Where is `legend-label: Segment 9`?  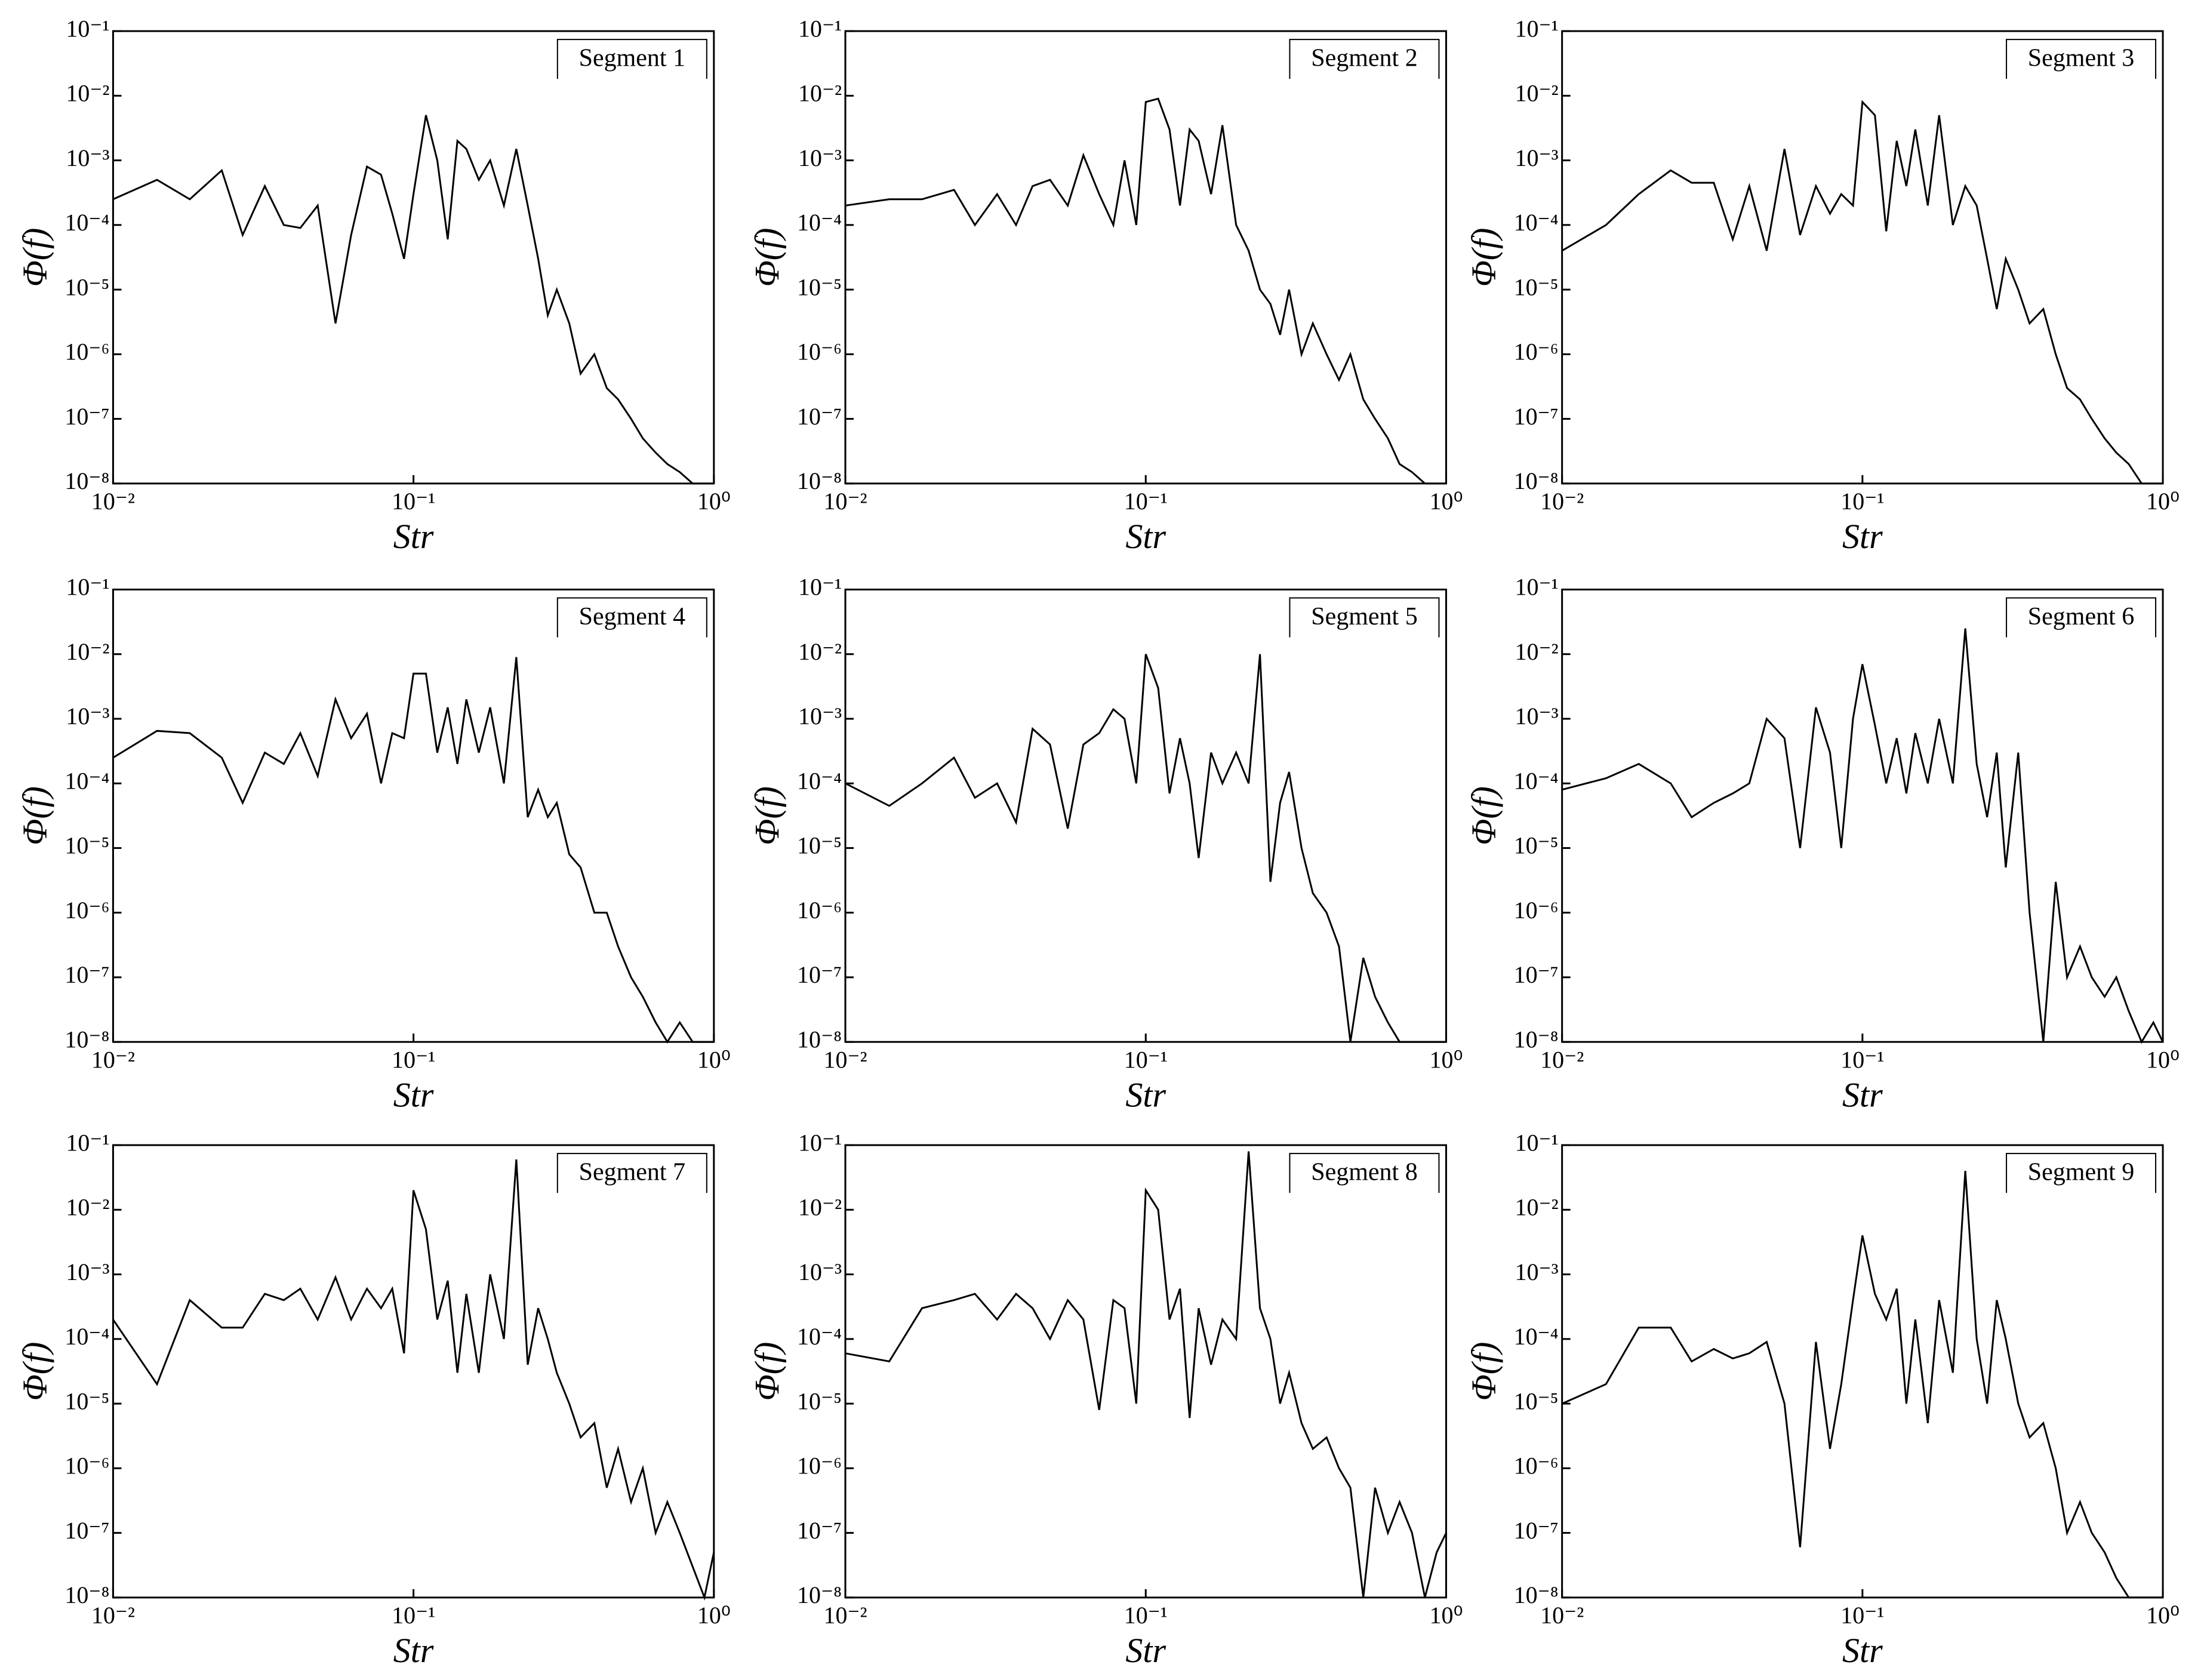
legend-label: Segment 9 is located at coordinates (2081, 1172).